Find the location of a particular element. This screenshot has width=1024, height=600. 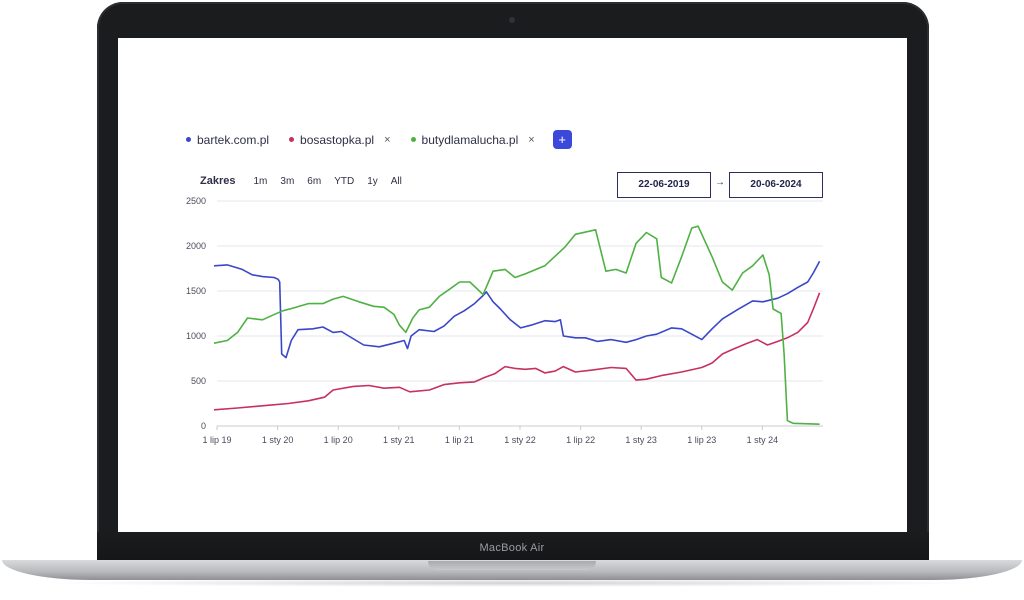

legend-item-bartek: bartek.com.pl is located at coordinates (227, 140).